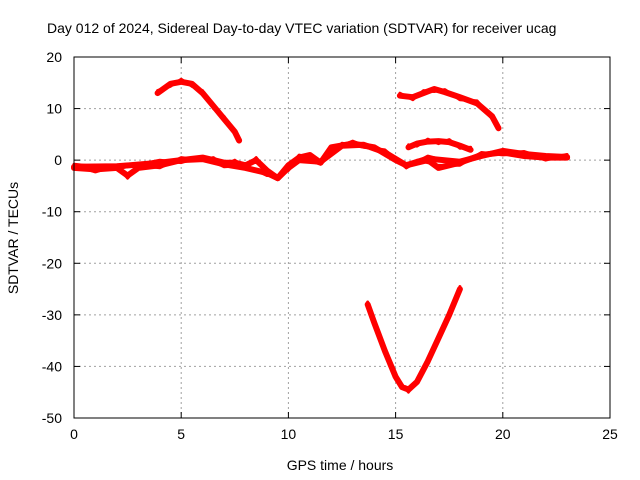 This screenshot has width=640, height=480. Describe the element at coordinates (289, 434) in the screenshot. I see `x-tick-label: 10` at that location.